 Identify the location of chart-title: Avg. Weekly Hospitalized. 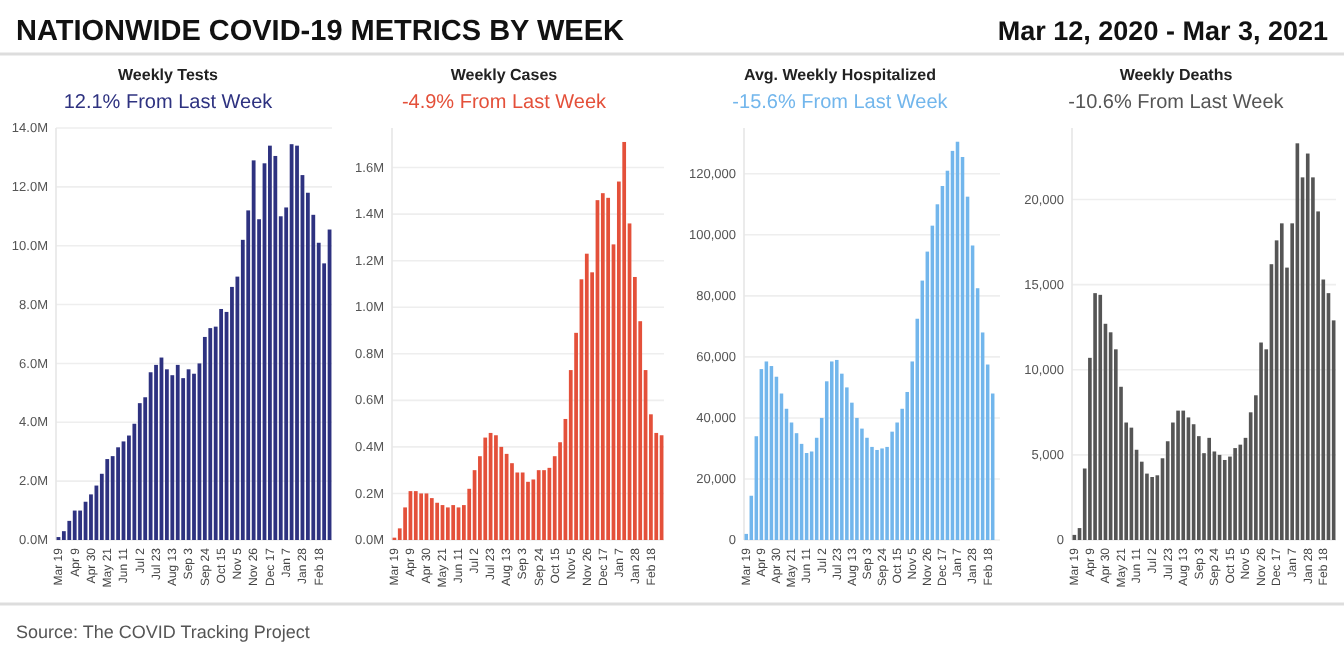
(840, 75).